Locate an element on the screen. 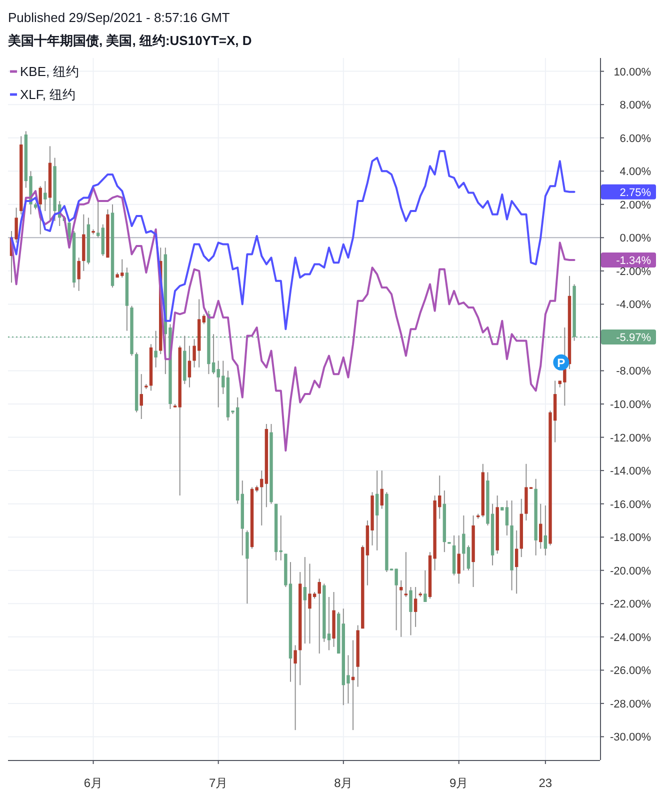 The image size is (663, 801). y-tick-tag: -1.34% is located at coordinates (628, 260).